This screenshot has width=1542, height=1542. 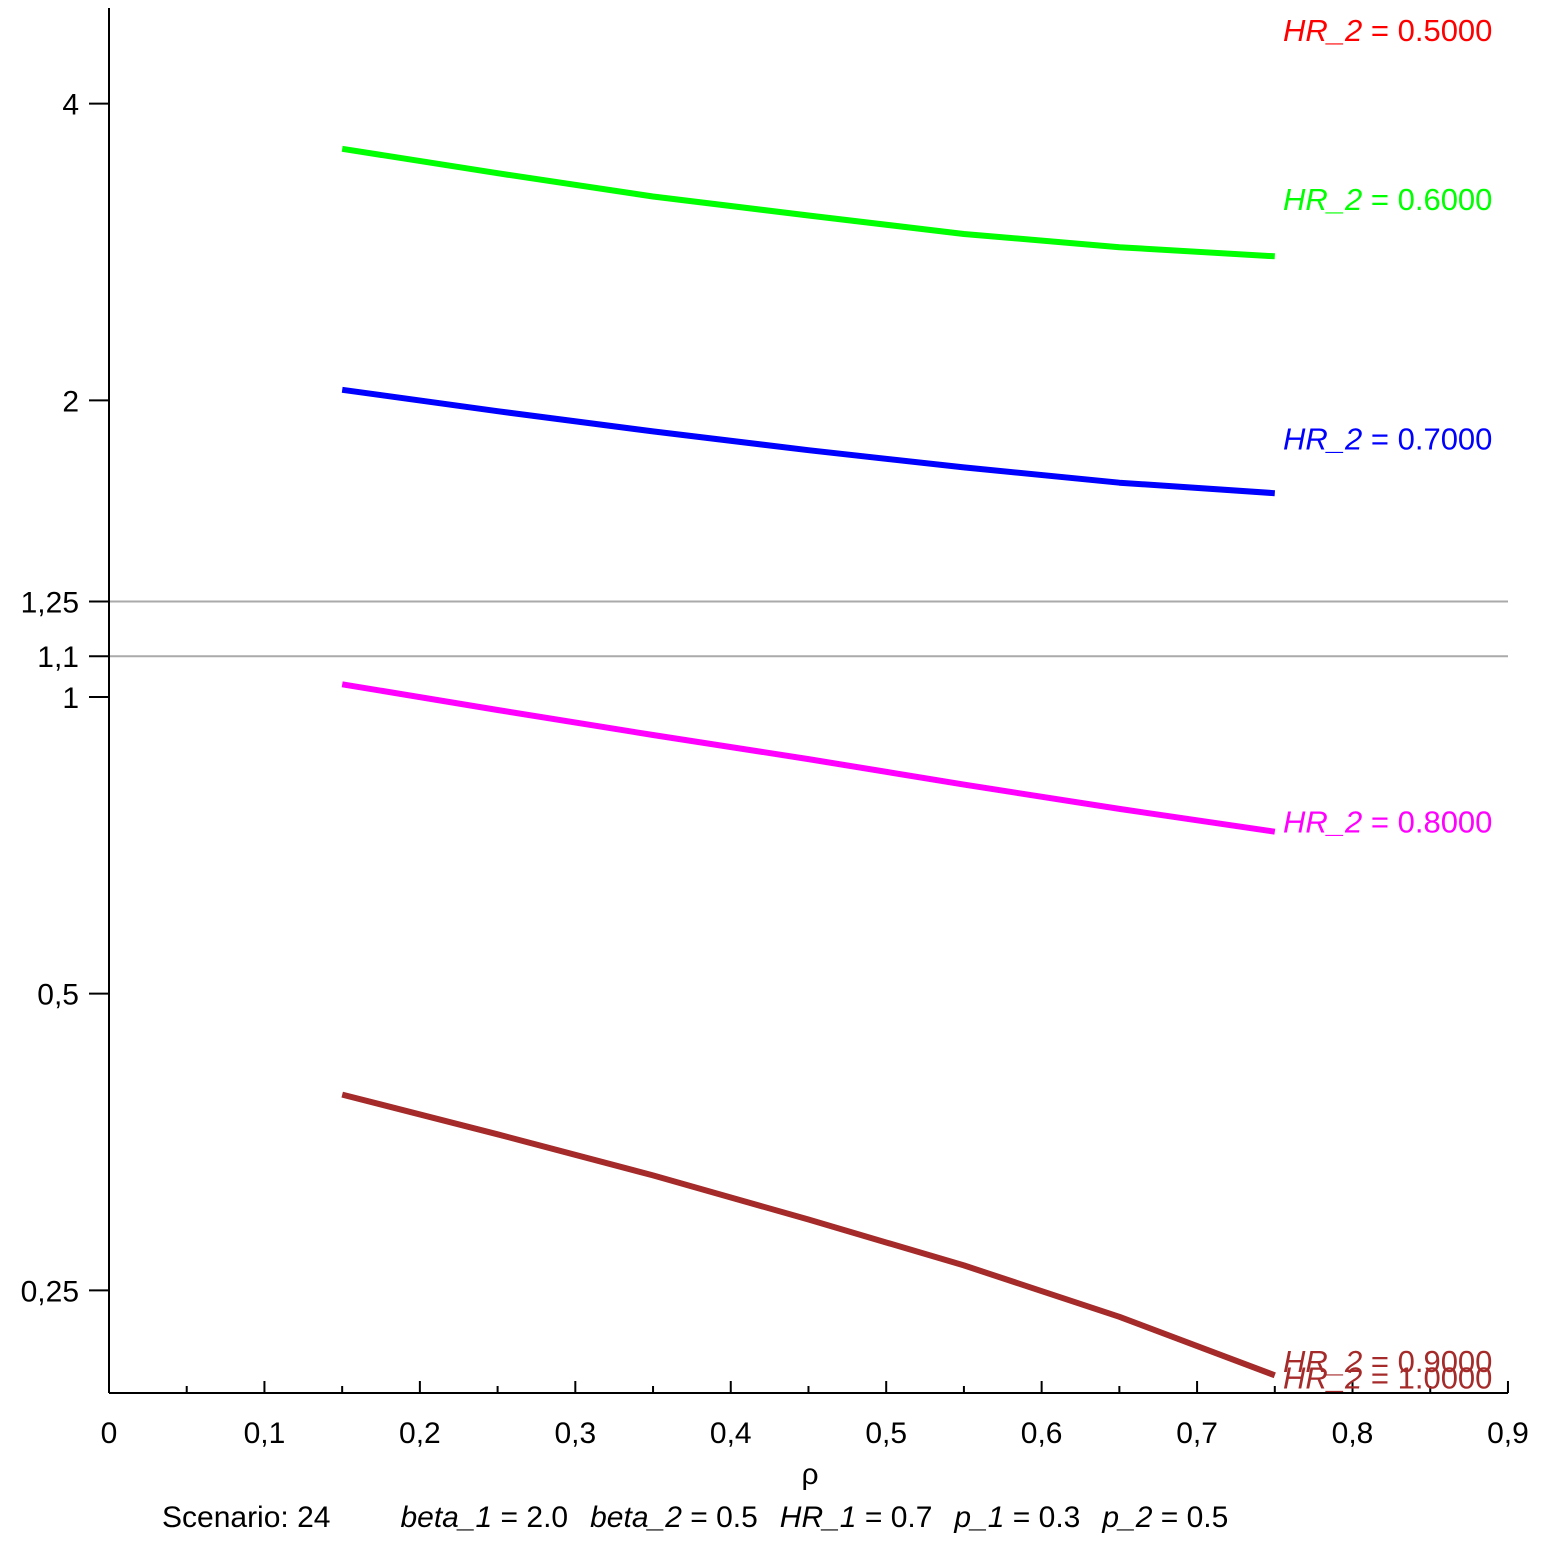 What do you see at coordinates (1042, 1433) in the screenshot?
I see `x-tick-label: 0,6` at bounding box center [1042, 1433].